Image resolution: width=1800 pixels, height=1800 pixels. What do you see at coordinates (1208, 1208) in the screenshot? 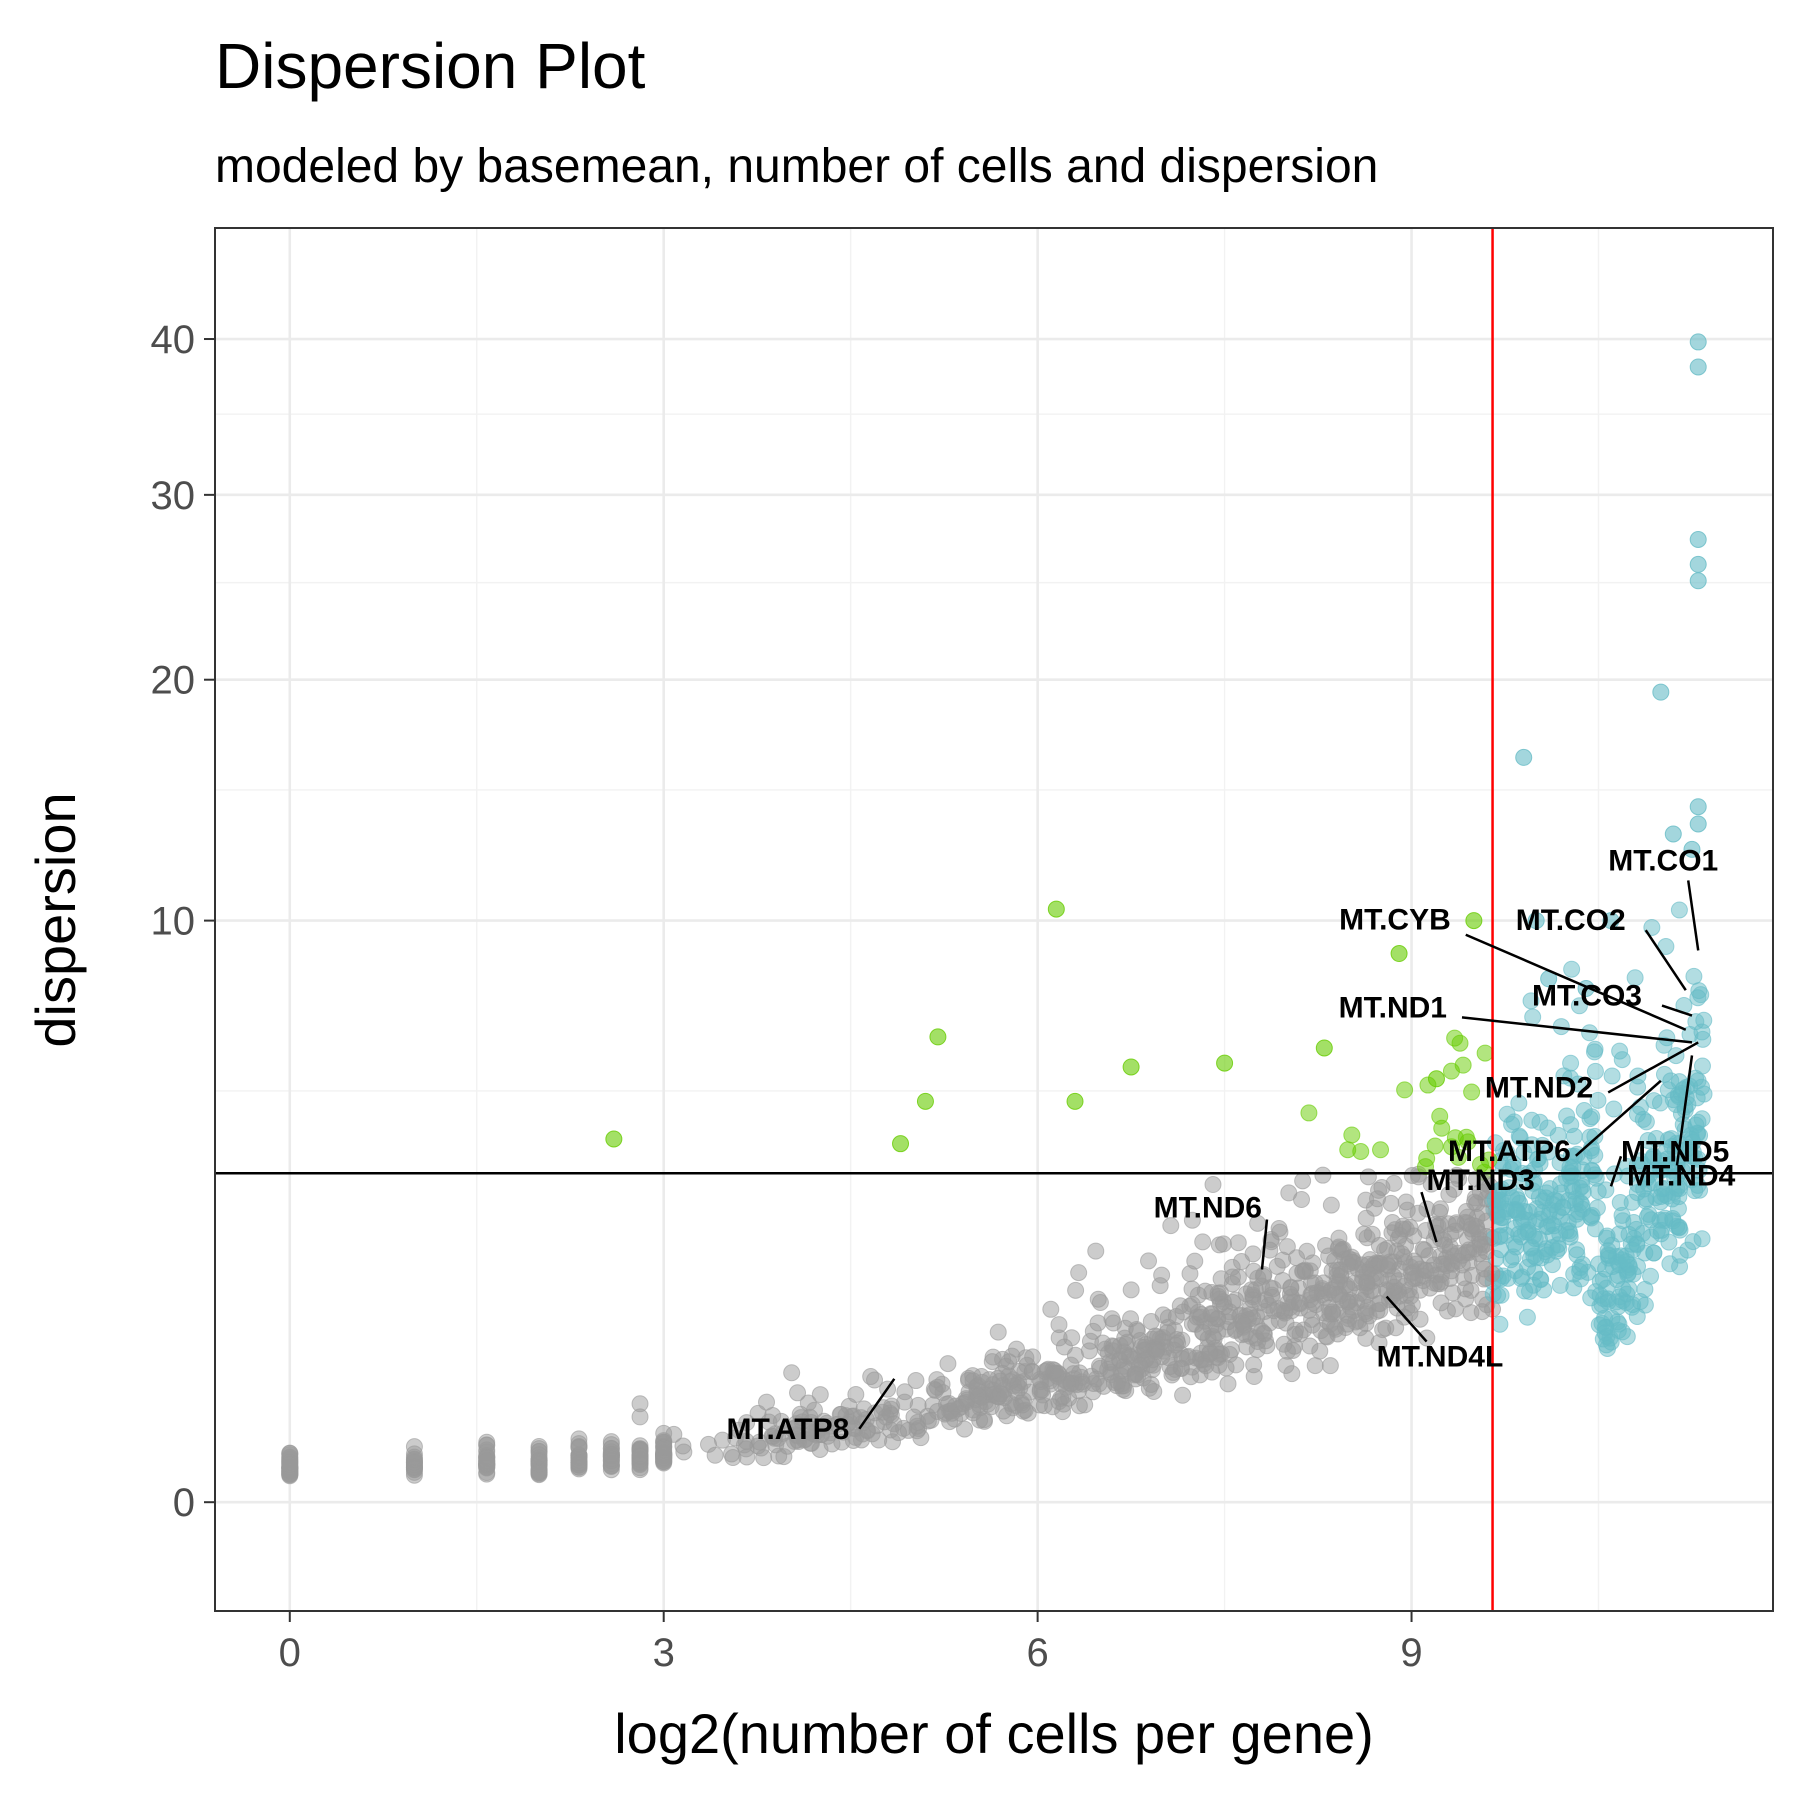
I see `gene-label: MT.ND6` at bounding box center [1208, 1208].